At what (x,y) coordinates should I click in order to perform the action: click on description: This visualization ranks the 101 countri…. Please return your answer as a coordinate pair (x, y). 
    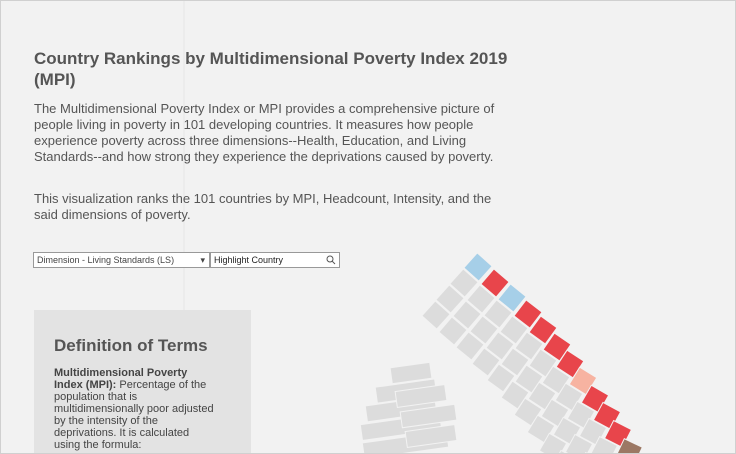
    Looking at the image, I should click on (263, 206).